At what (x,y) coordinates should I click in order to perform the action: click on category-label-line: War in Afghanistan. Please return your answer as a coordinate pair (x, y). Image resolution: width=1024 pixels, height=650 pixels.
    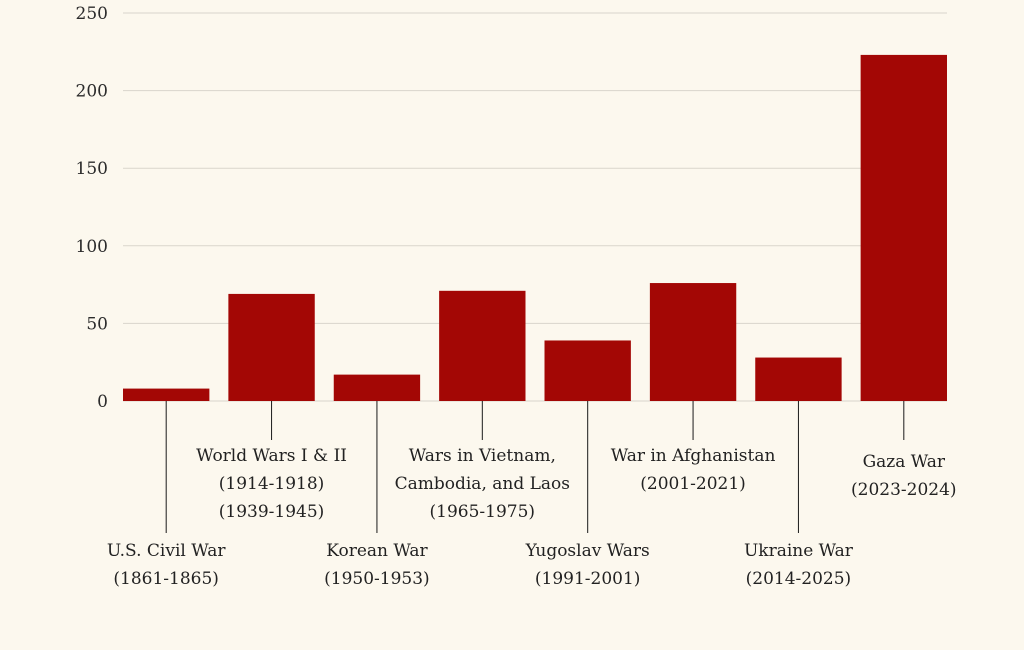
    Looking at the image, I should click on (693, 456).